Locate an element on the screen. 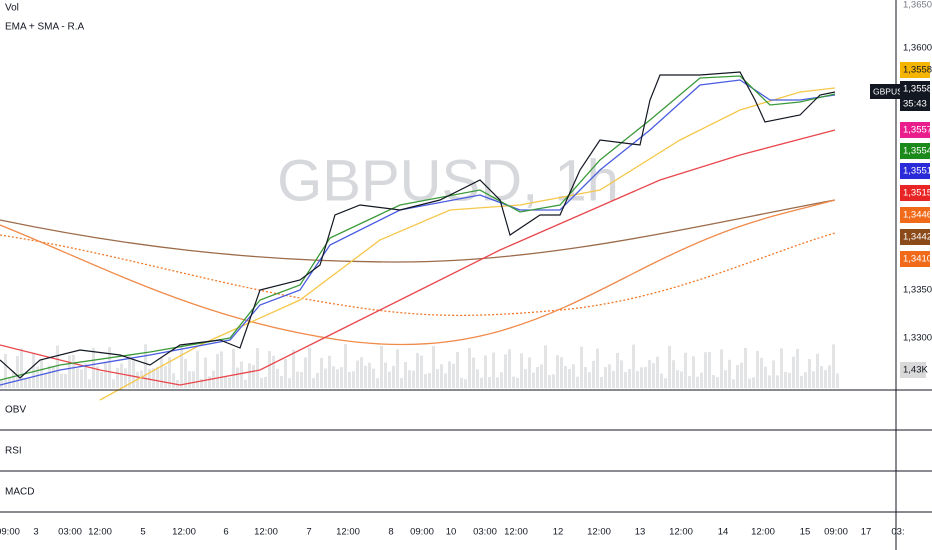 This screenshot has height=550, width=932. price-label: 1,36500 is located at coordinates (917, 5).